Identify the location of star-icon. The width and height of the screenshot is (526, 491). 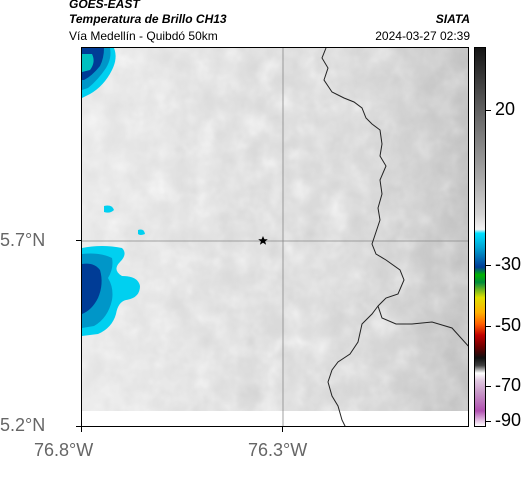
(263, 240).